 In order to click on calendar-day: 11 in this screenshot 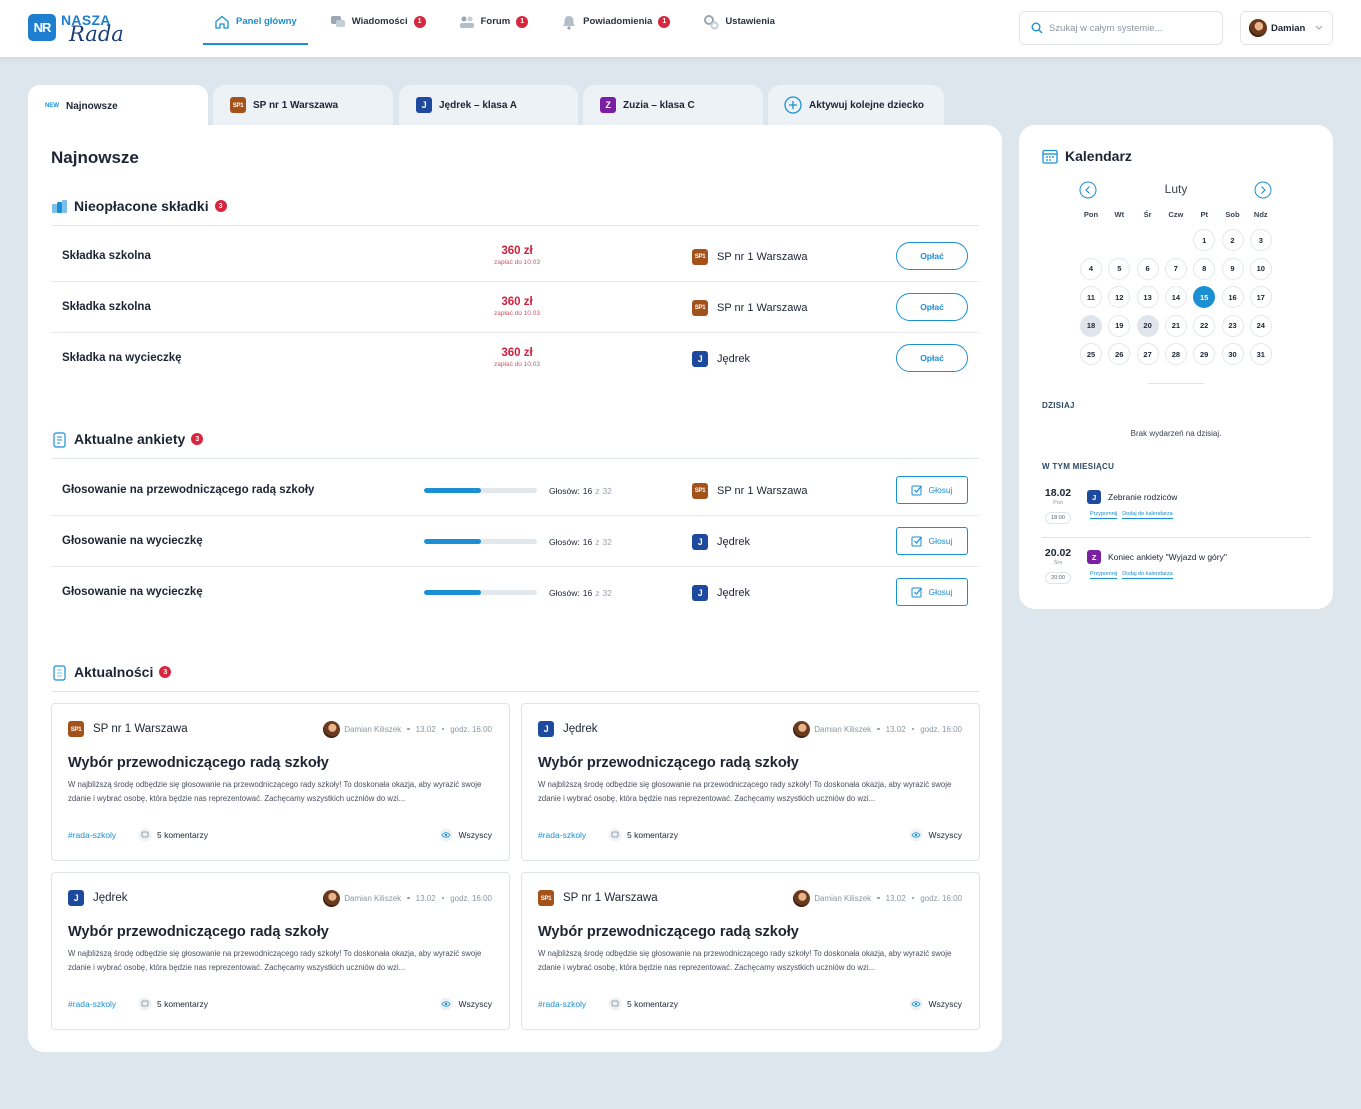, I will do `click(1091, 297)`.